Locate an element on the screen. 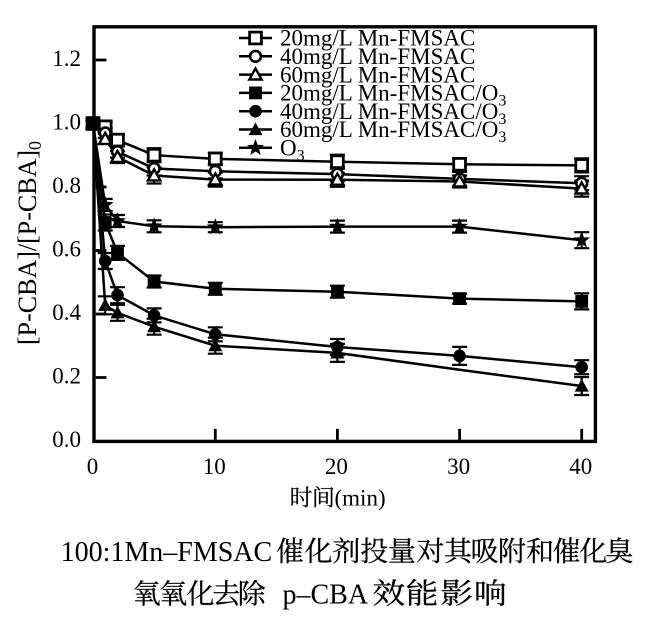  svg-text: 60mg/L Mn-FMSAC is located at coordinates (377, 74).